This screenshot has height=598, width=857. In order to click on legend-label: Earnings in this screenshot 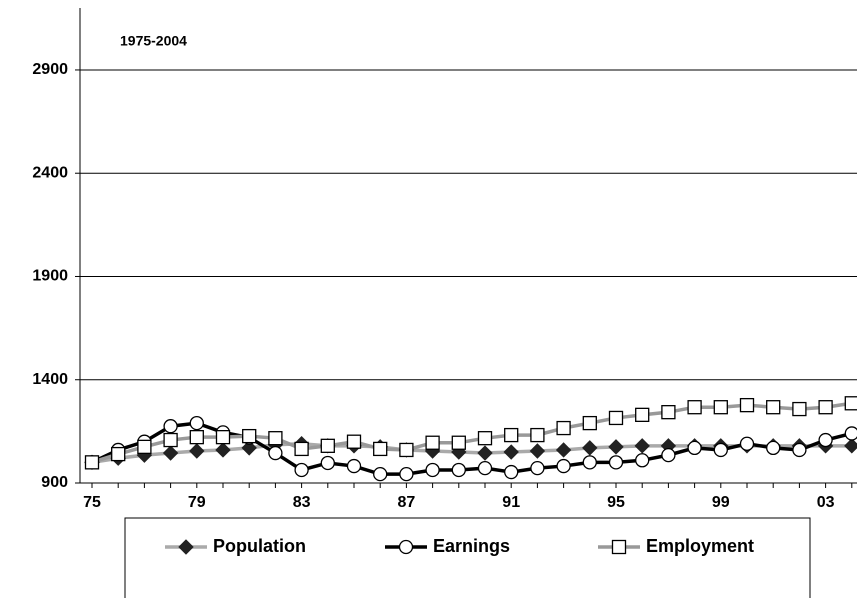, I will do `click(471, 546)`.